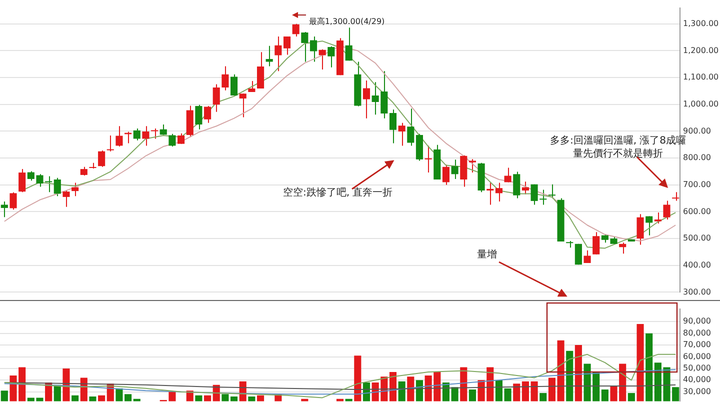 The image size is (720, 409). Describe the element at coordinates (697, 211) in the screenshot. I see `y-tick-label: 600.00` at that location.